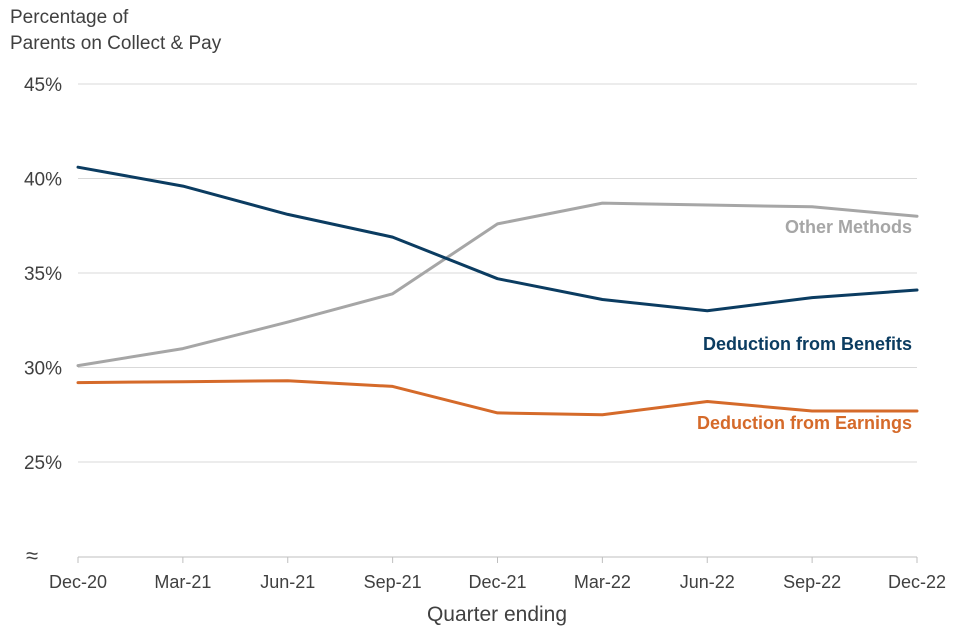 The width and height of the screenshot is (960, 640). I want to click on x-tick-label: Sep-22, so click(812, 582).